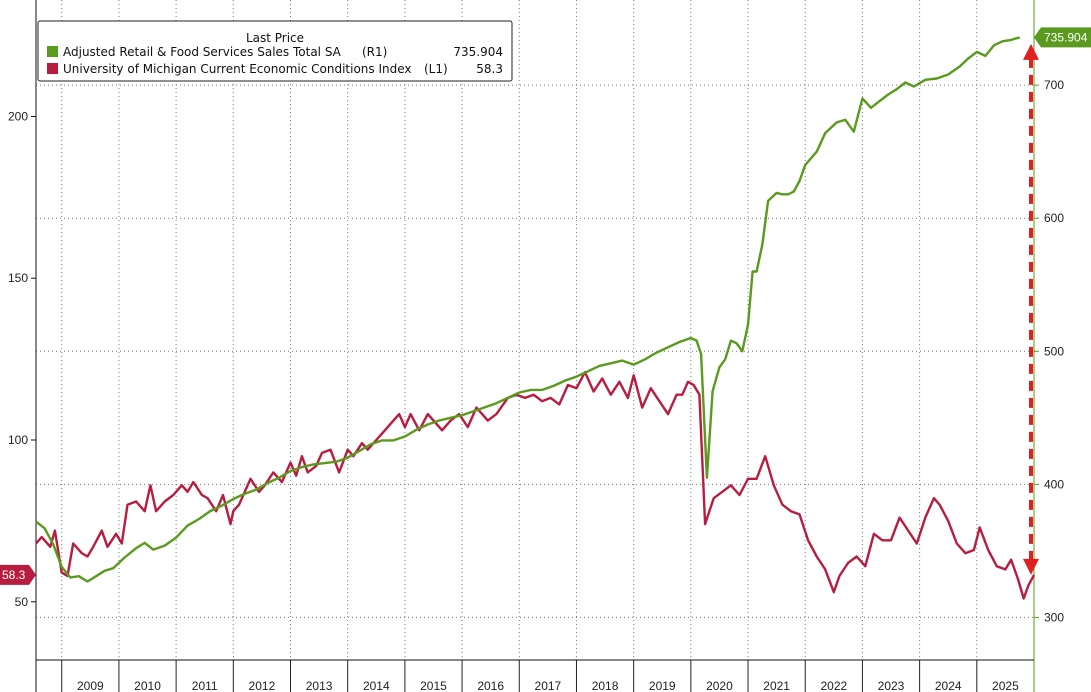 This screenshot has height=692, width=1091. What do you see at coordinates (262, 685) in the screenshot?
I see `x-axis-tick-label: 2012` at bounding box center [262, 685].